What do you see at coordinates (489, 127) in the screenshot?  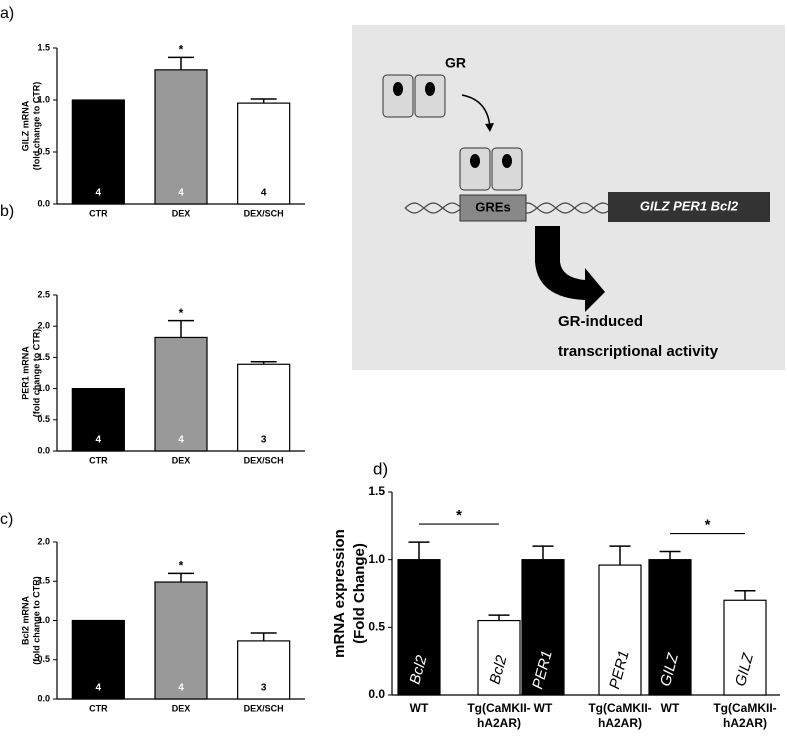 I see `arrowhead` at bounding box center [489, 127].